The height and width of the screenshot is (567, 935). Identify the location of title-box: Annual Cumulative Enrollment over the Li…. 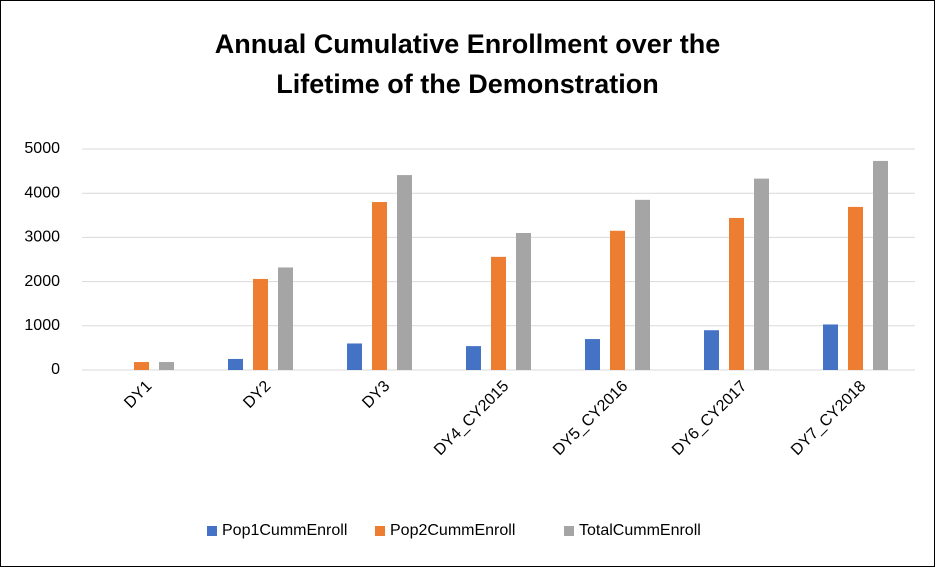
(467, 64).